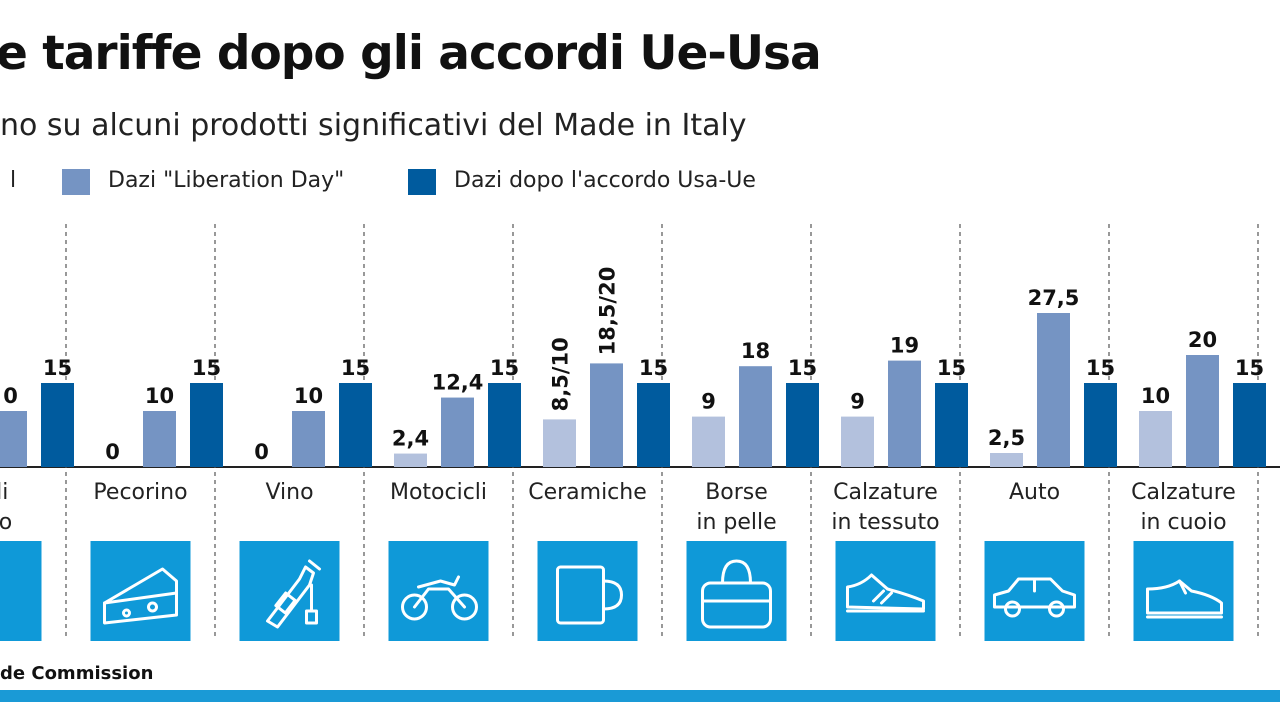 Image resolution: width=1280 pixels, height=702 pixels. I want to click on cheese-icon, so click(140, 591).